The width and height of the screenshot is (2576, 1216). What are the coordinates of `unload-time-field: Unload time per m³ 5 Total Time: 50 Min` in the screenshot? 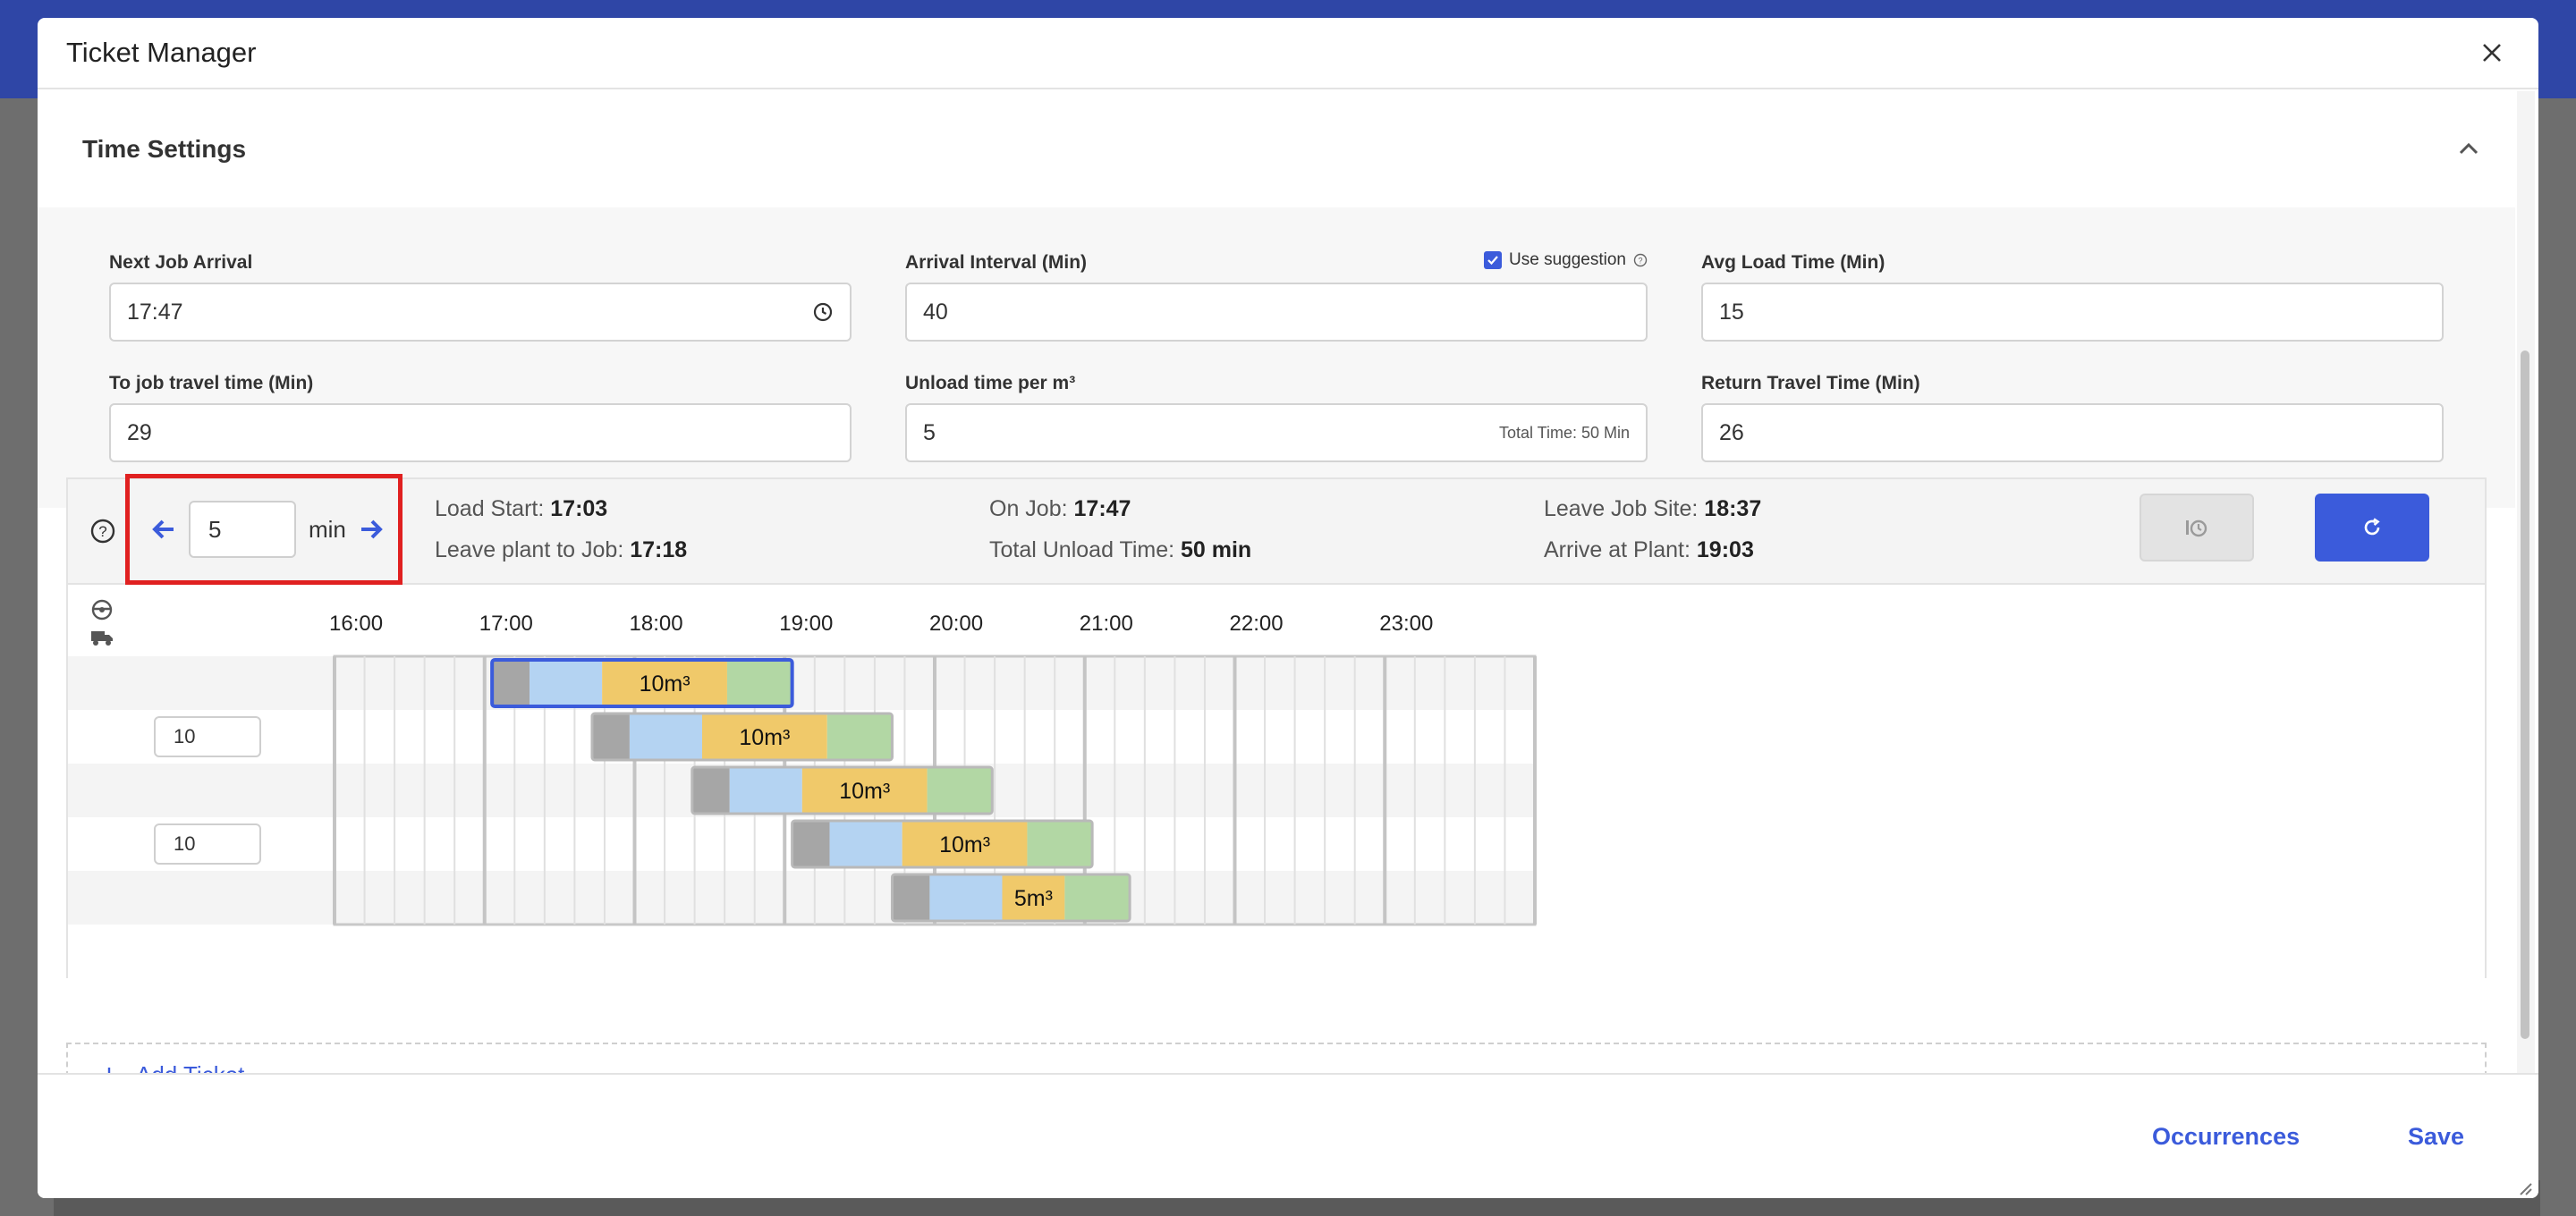 It's located at (1276, 417).